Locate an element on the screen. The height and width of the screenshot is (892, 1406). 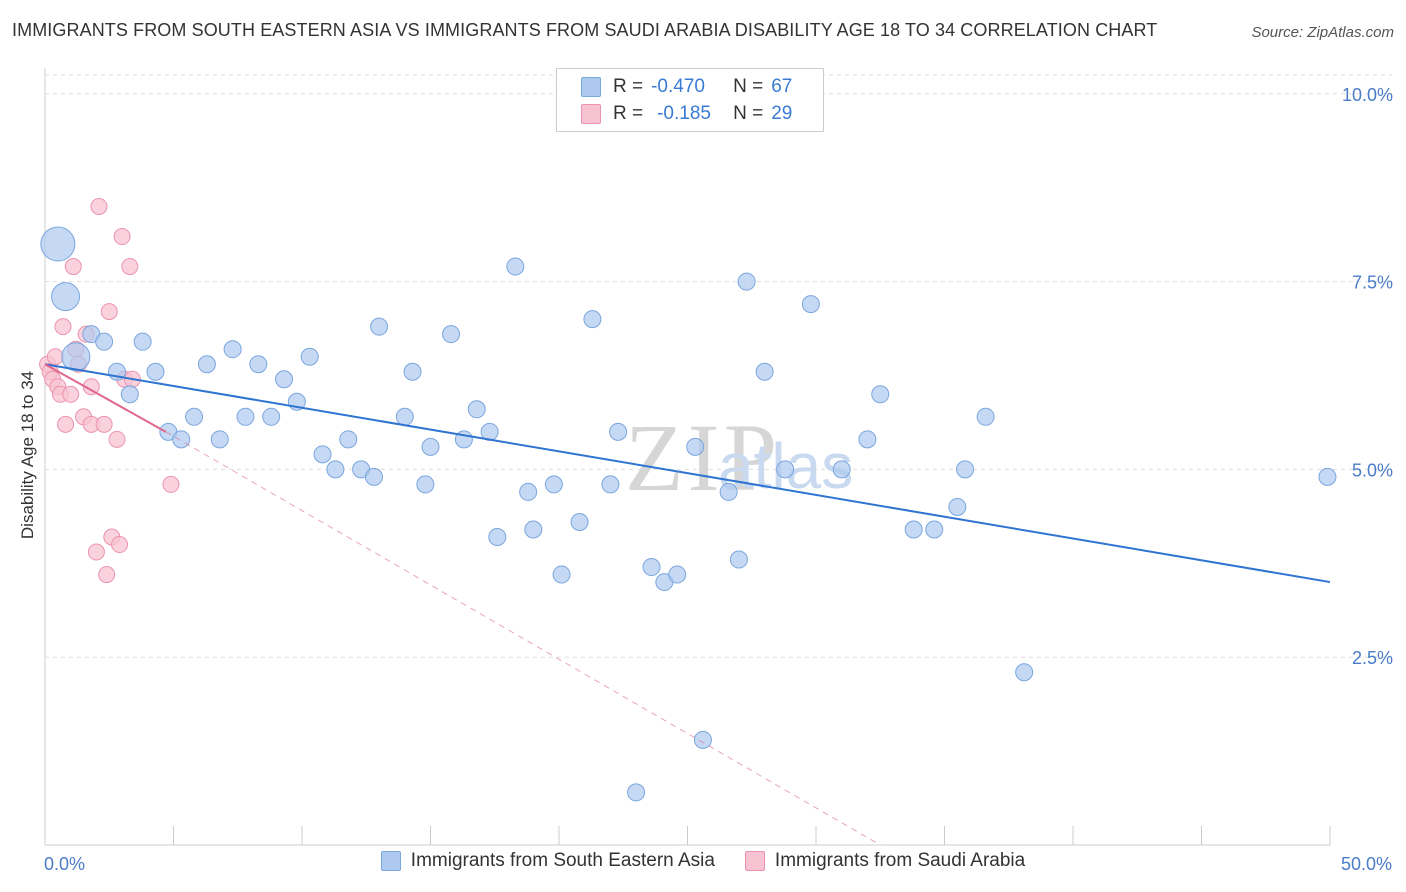
stats-row-blue: R = -0.470 N = 67 is located at coordinates (686, 87).